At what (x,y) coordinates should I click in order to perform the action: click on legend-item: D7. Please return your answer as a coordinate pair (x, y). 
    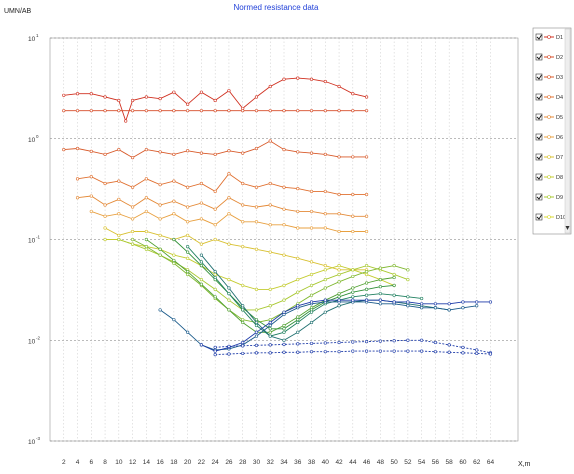
    Looking at the image, I should click on (549, 157).